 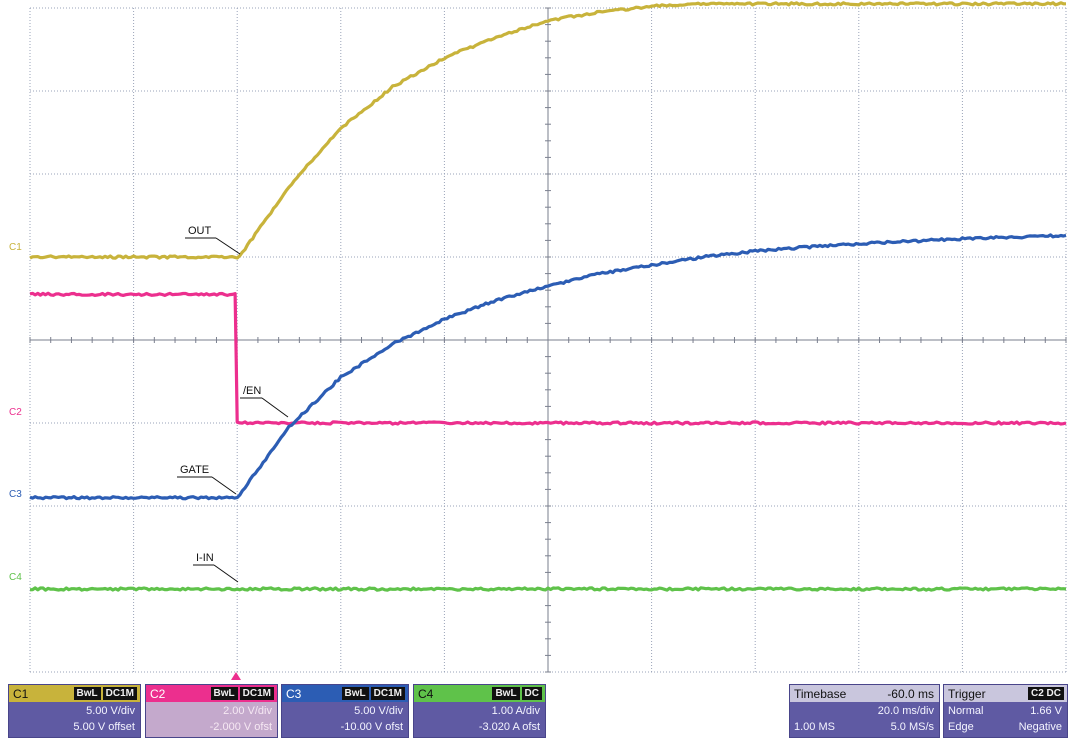 I want to click on channel-panel-c1-header: C1 BwL DC1M, so click(x=74, y=693).